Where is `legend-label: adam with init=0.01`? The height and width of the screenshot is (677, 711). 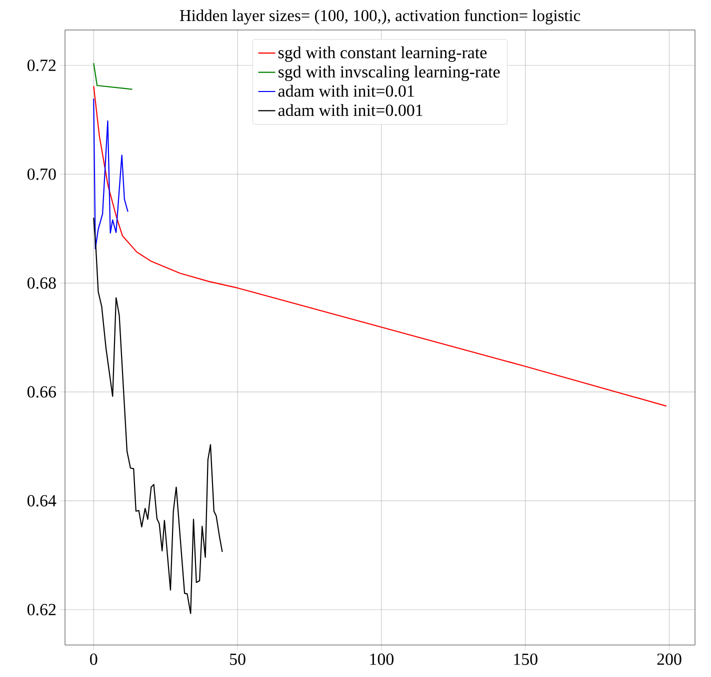 legend-label: adam with init=0.01 is located at coordinates (346, 90).